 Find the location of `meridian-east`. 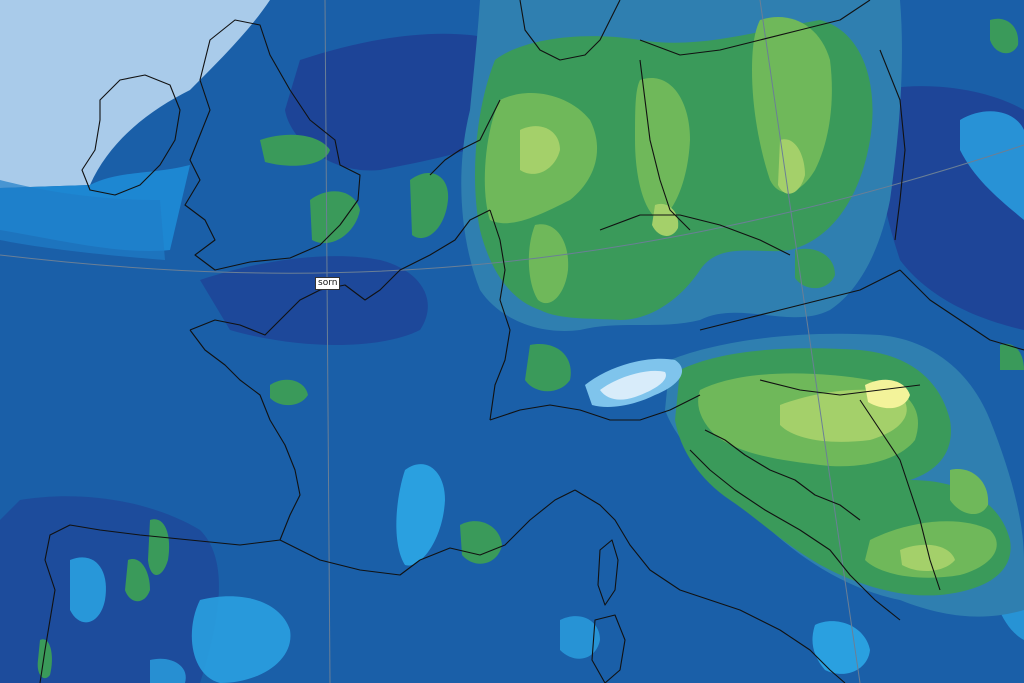

meridian-east is located at coordinates (810, 341).